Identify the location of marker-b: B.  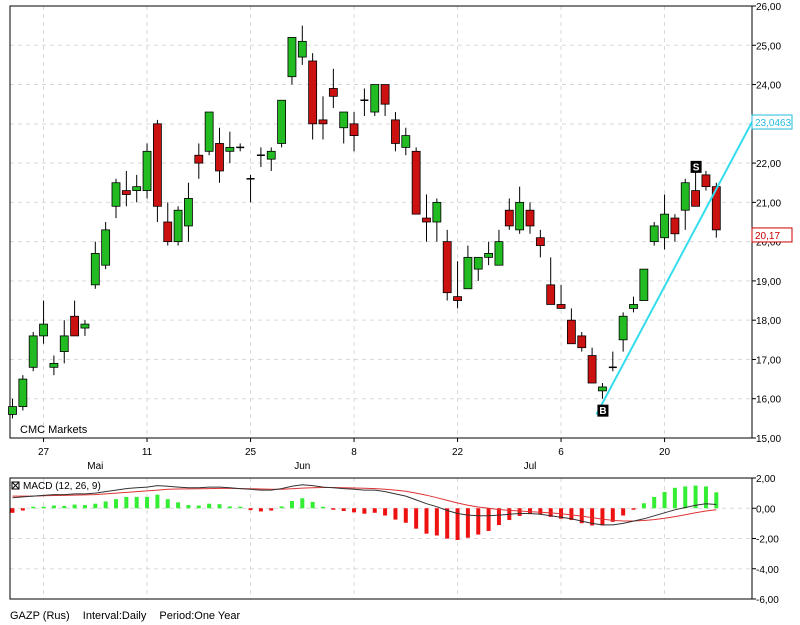
(603, 410).